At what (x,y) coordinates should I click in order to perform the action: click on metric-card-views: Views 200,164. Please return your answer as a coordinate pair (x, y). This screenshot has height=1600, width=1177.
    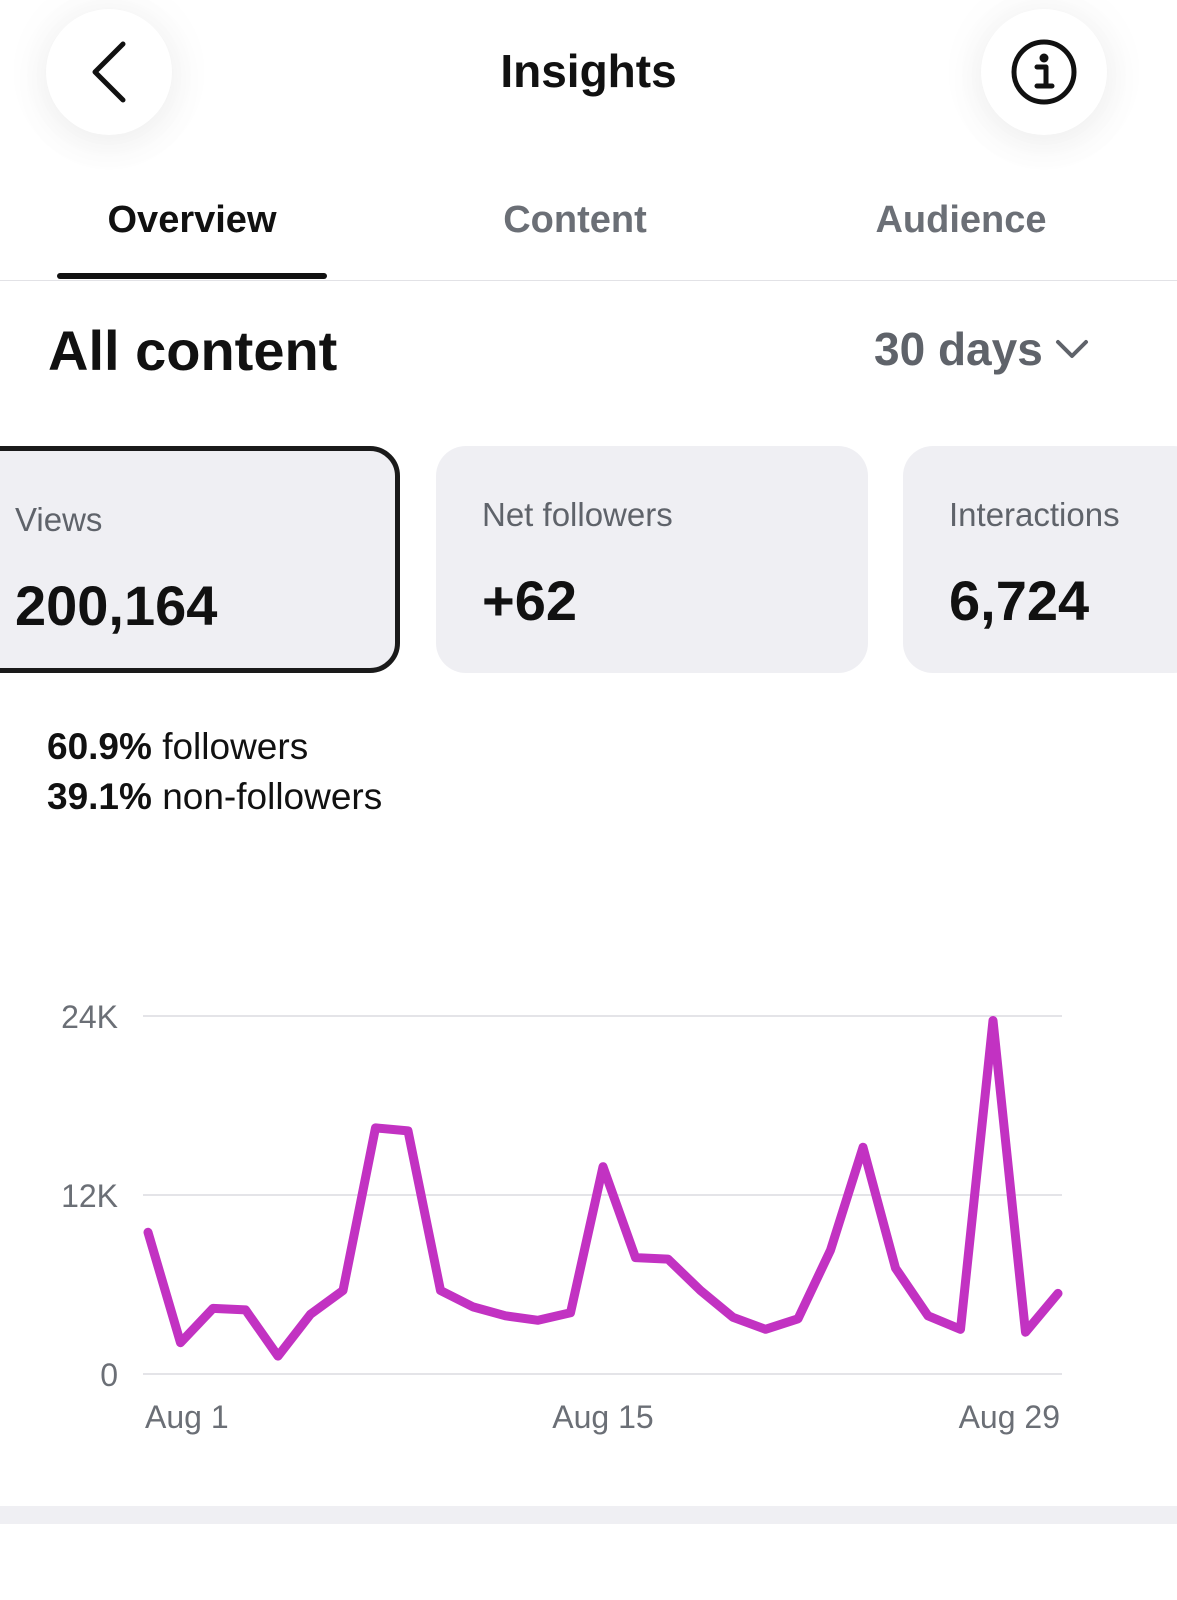
    Looking at the image, I should click on (200, 559).